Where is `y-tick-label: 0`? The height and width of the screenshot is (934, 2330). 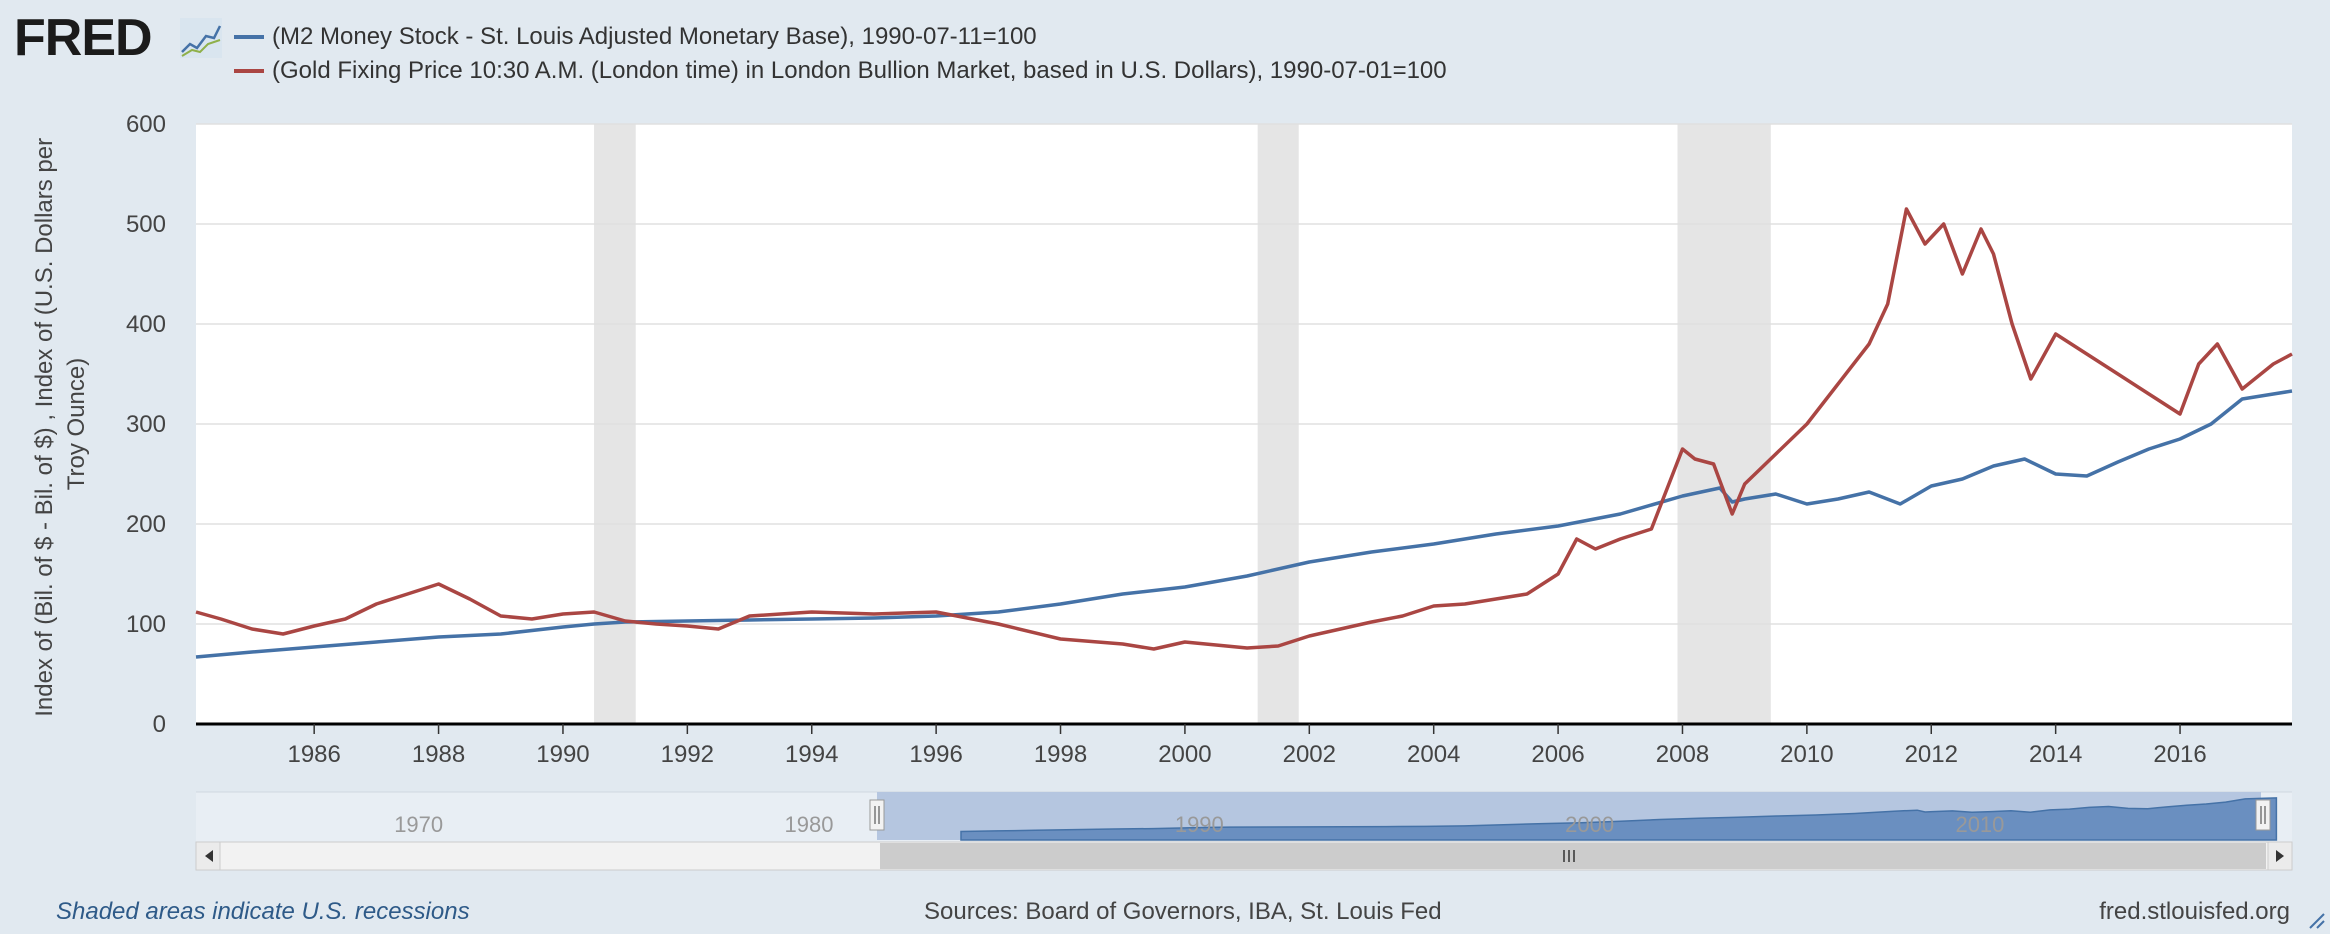
y-tick-label: 0 is located at coordinates (159, 724).